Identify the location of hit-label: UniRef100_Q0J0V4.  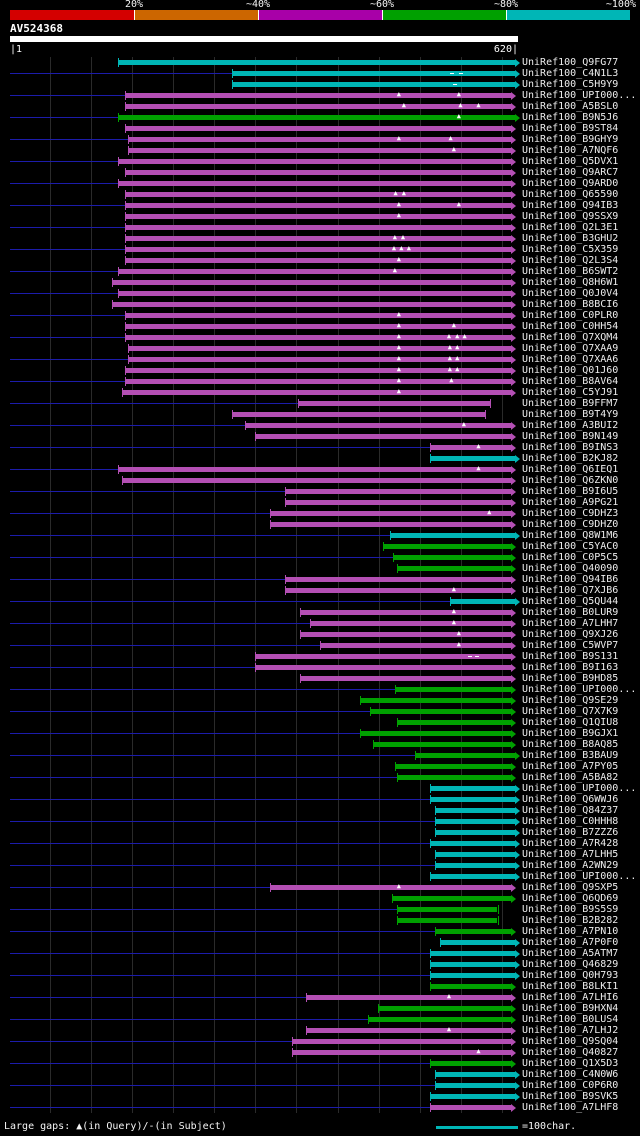
(570, 293).